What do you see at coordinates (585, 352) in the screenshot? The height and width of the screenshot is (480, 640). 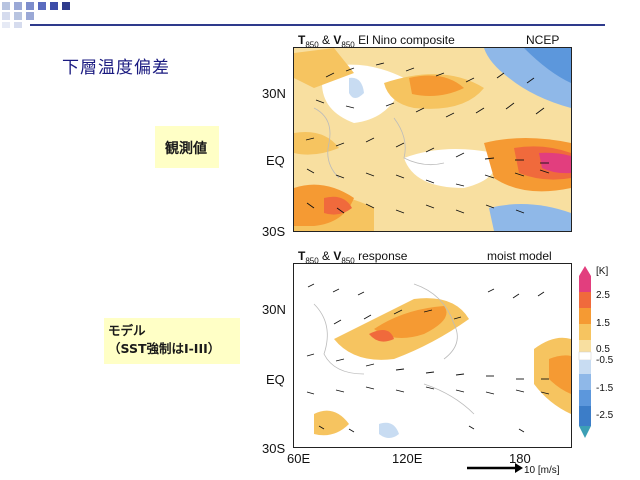 I see `colorbar` at bounding box center [585, 352].